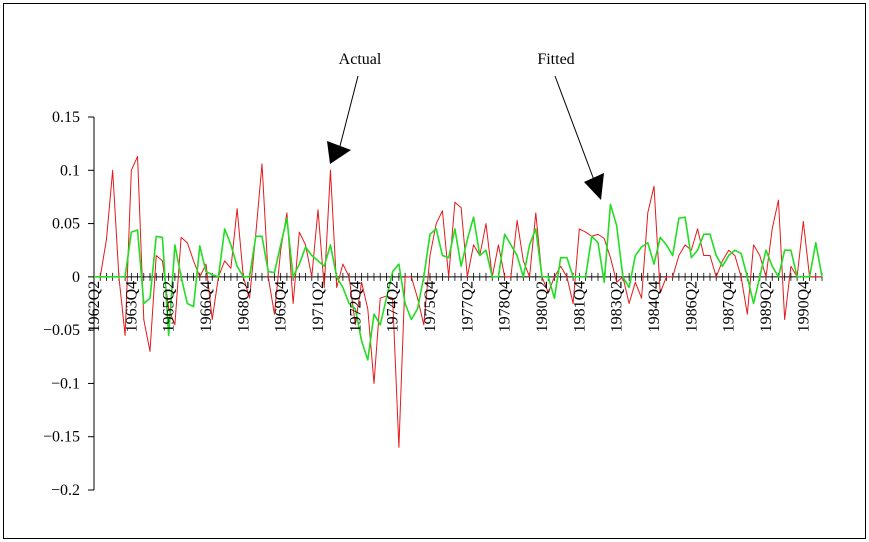 The image size is (869, 542). Describe the element at coordinates (243, 307) in the screenshot. I see `x-tick-label: 1968Q2` at that location.